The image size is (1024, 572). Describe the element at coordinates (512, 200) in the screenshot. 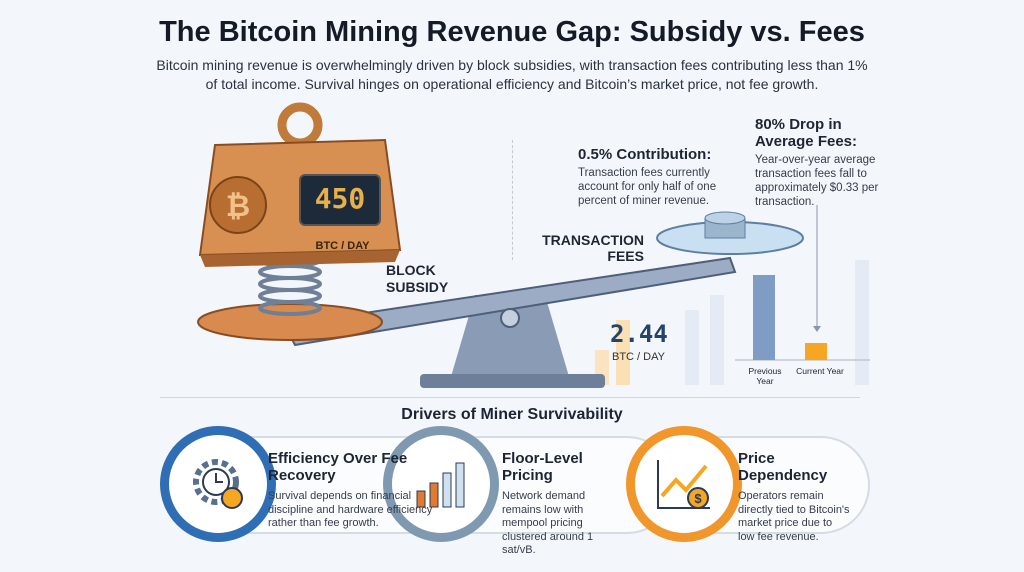

I see `divider` at that location.